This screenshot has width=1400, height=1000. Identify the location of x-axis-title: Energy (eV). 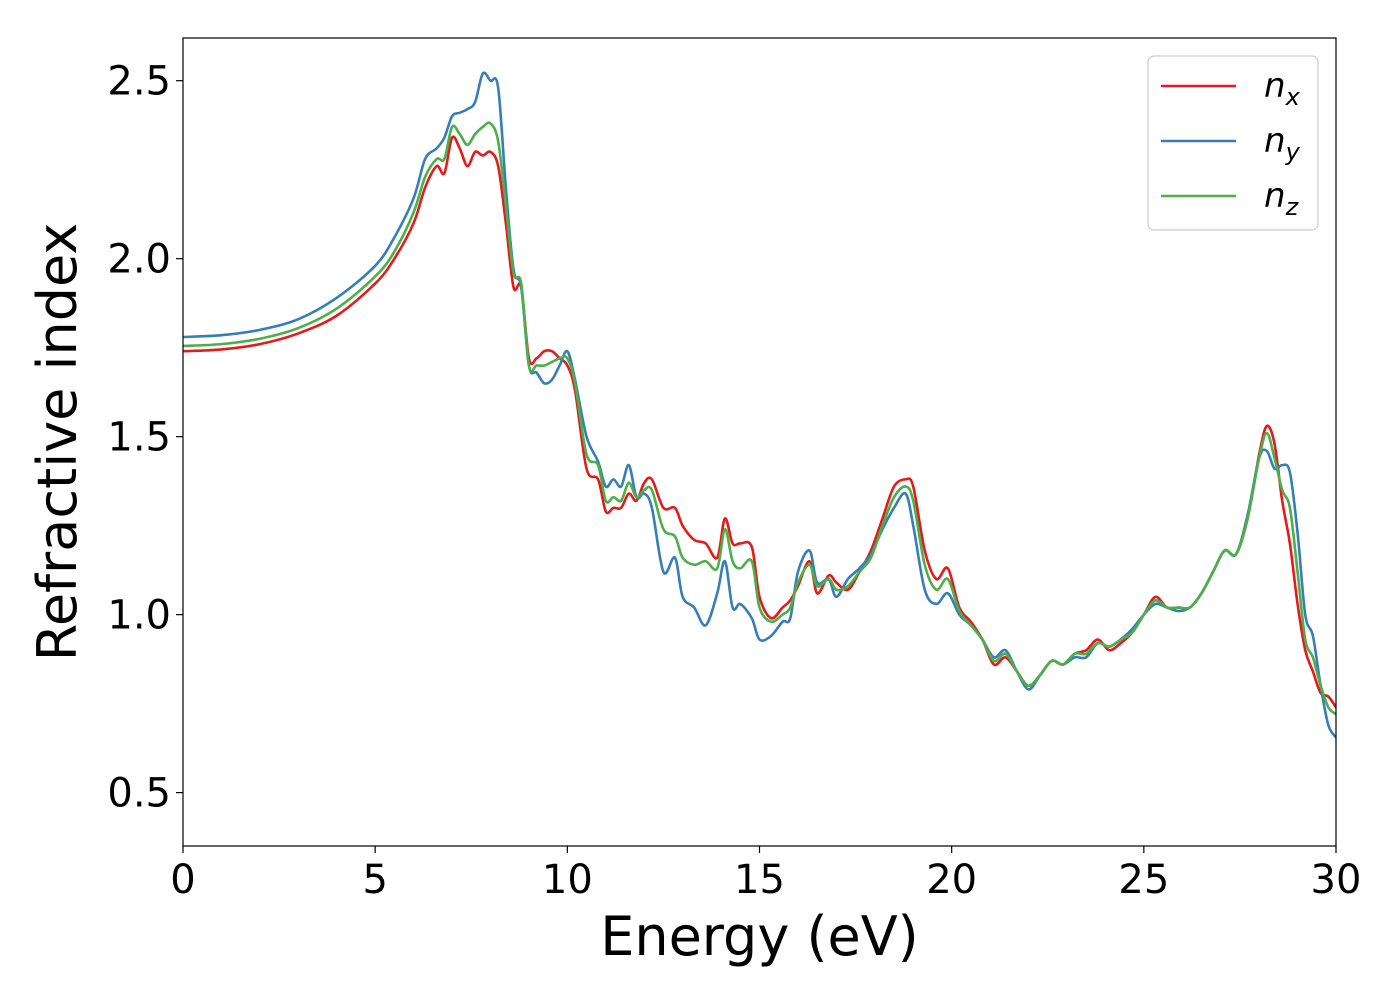
(759, 936).